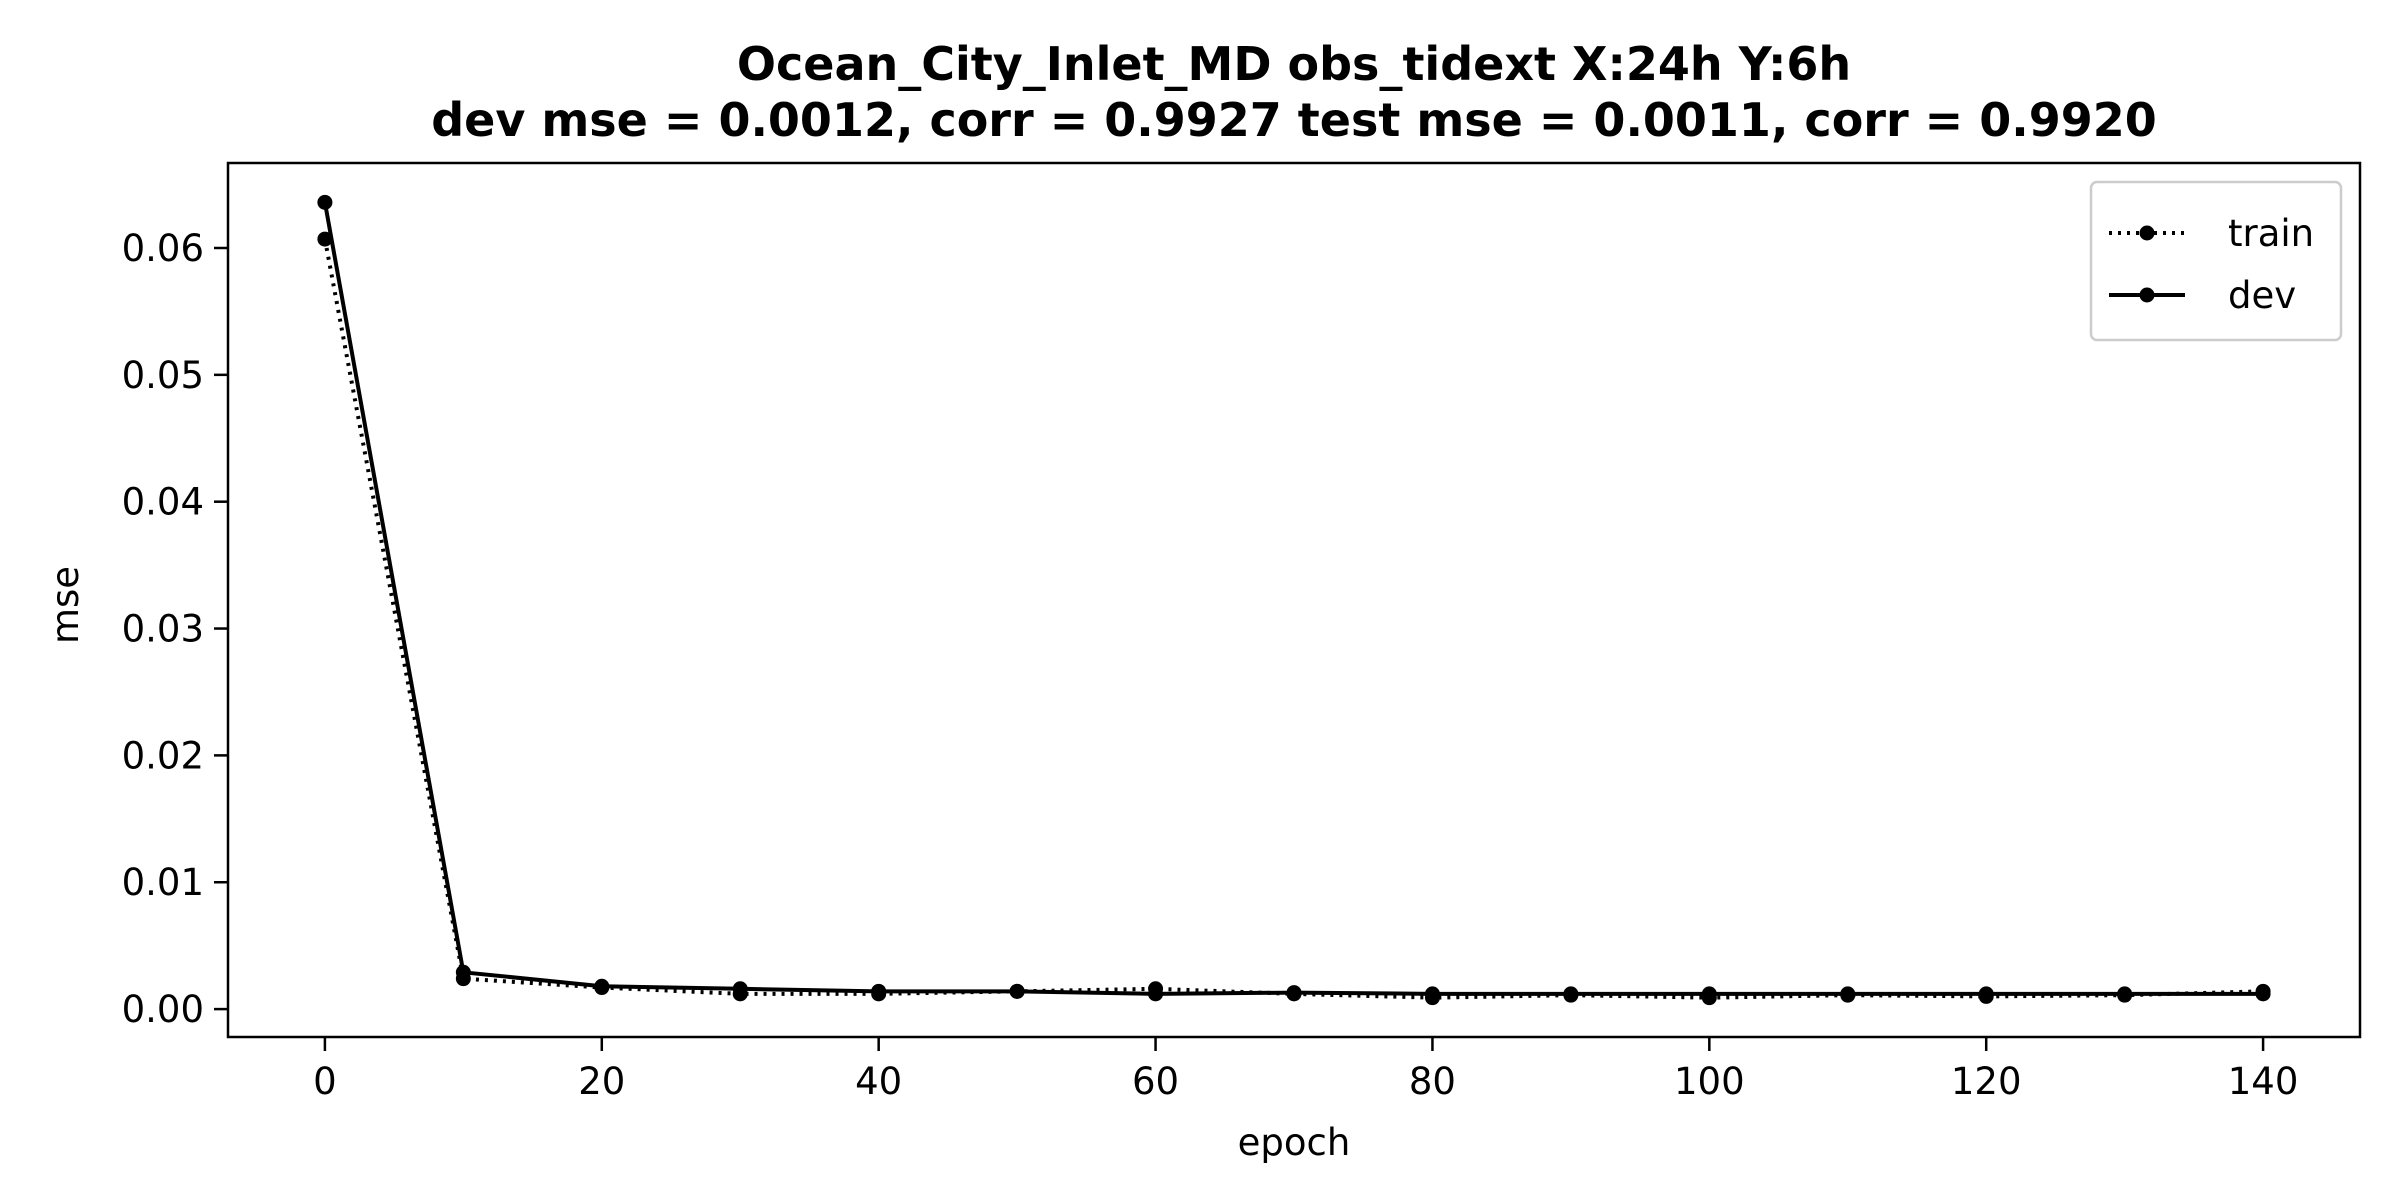 This screenshot has width=2400, height=1200. Describe the element at coordinates (163, 629) in the screenshot. I see `y-tick-label-3: 0.03` at that location.